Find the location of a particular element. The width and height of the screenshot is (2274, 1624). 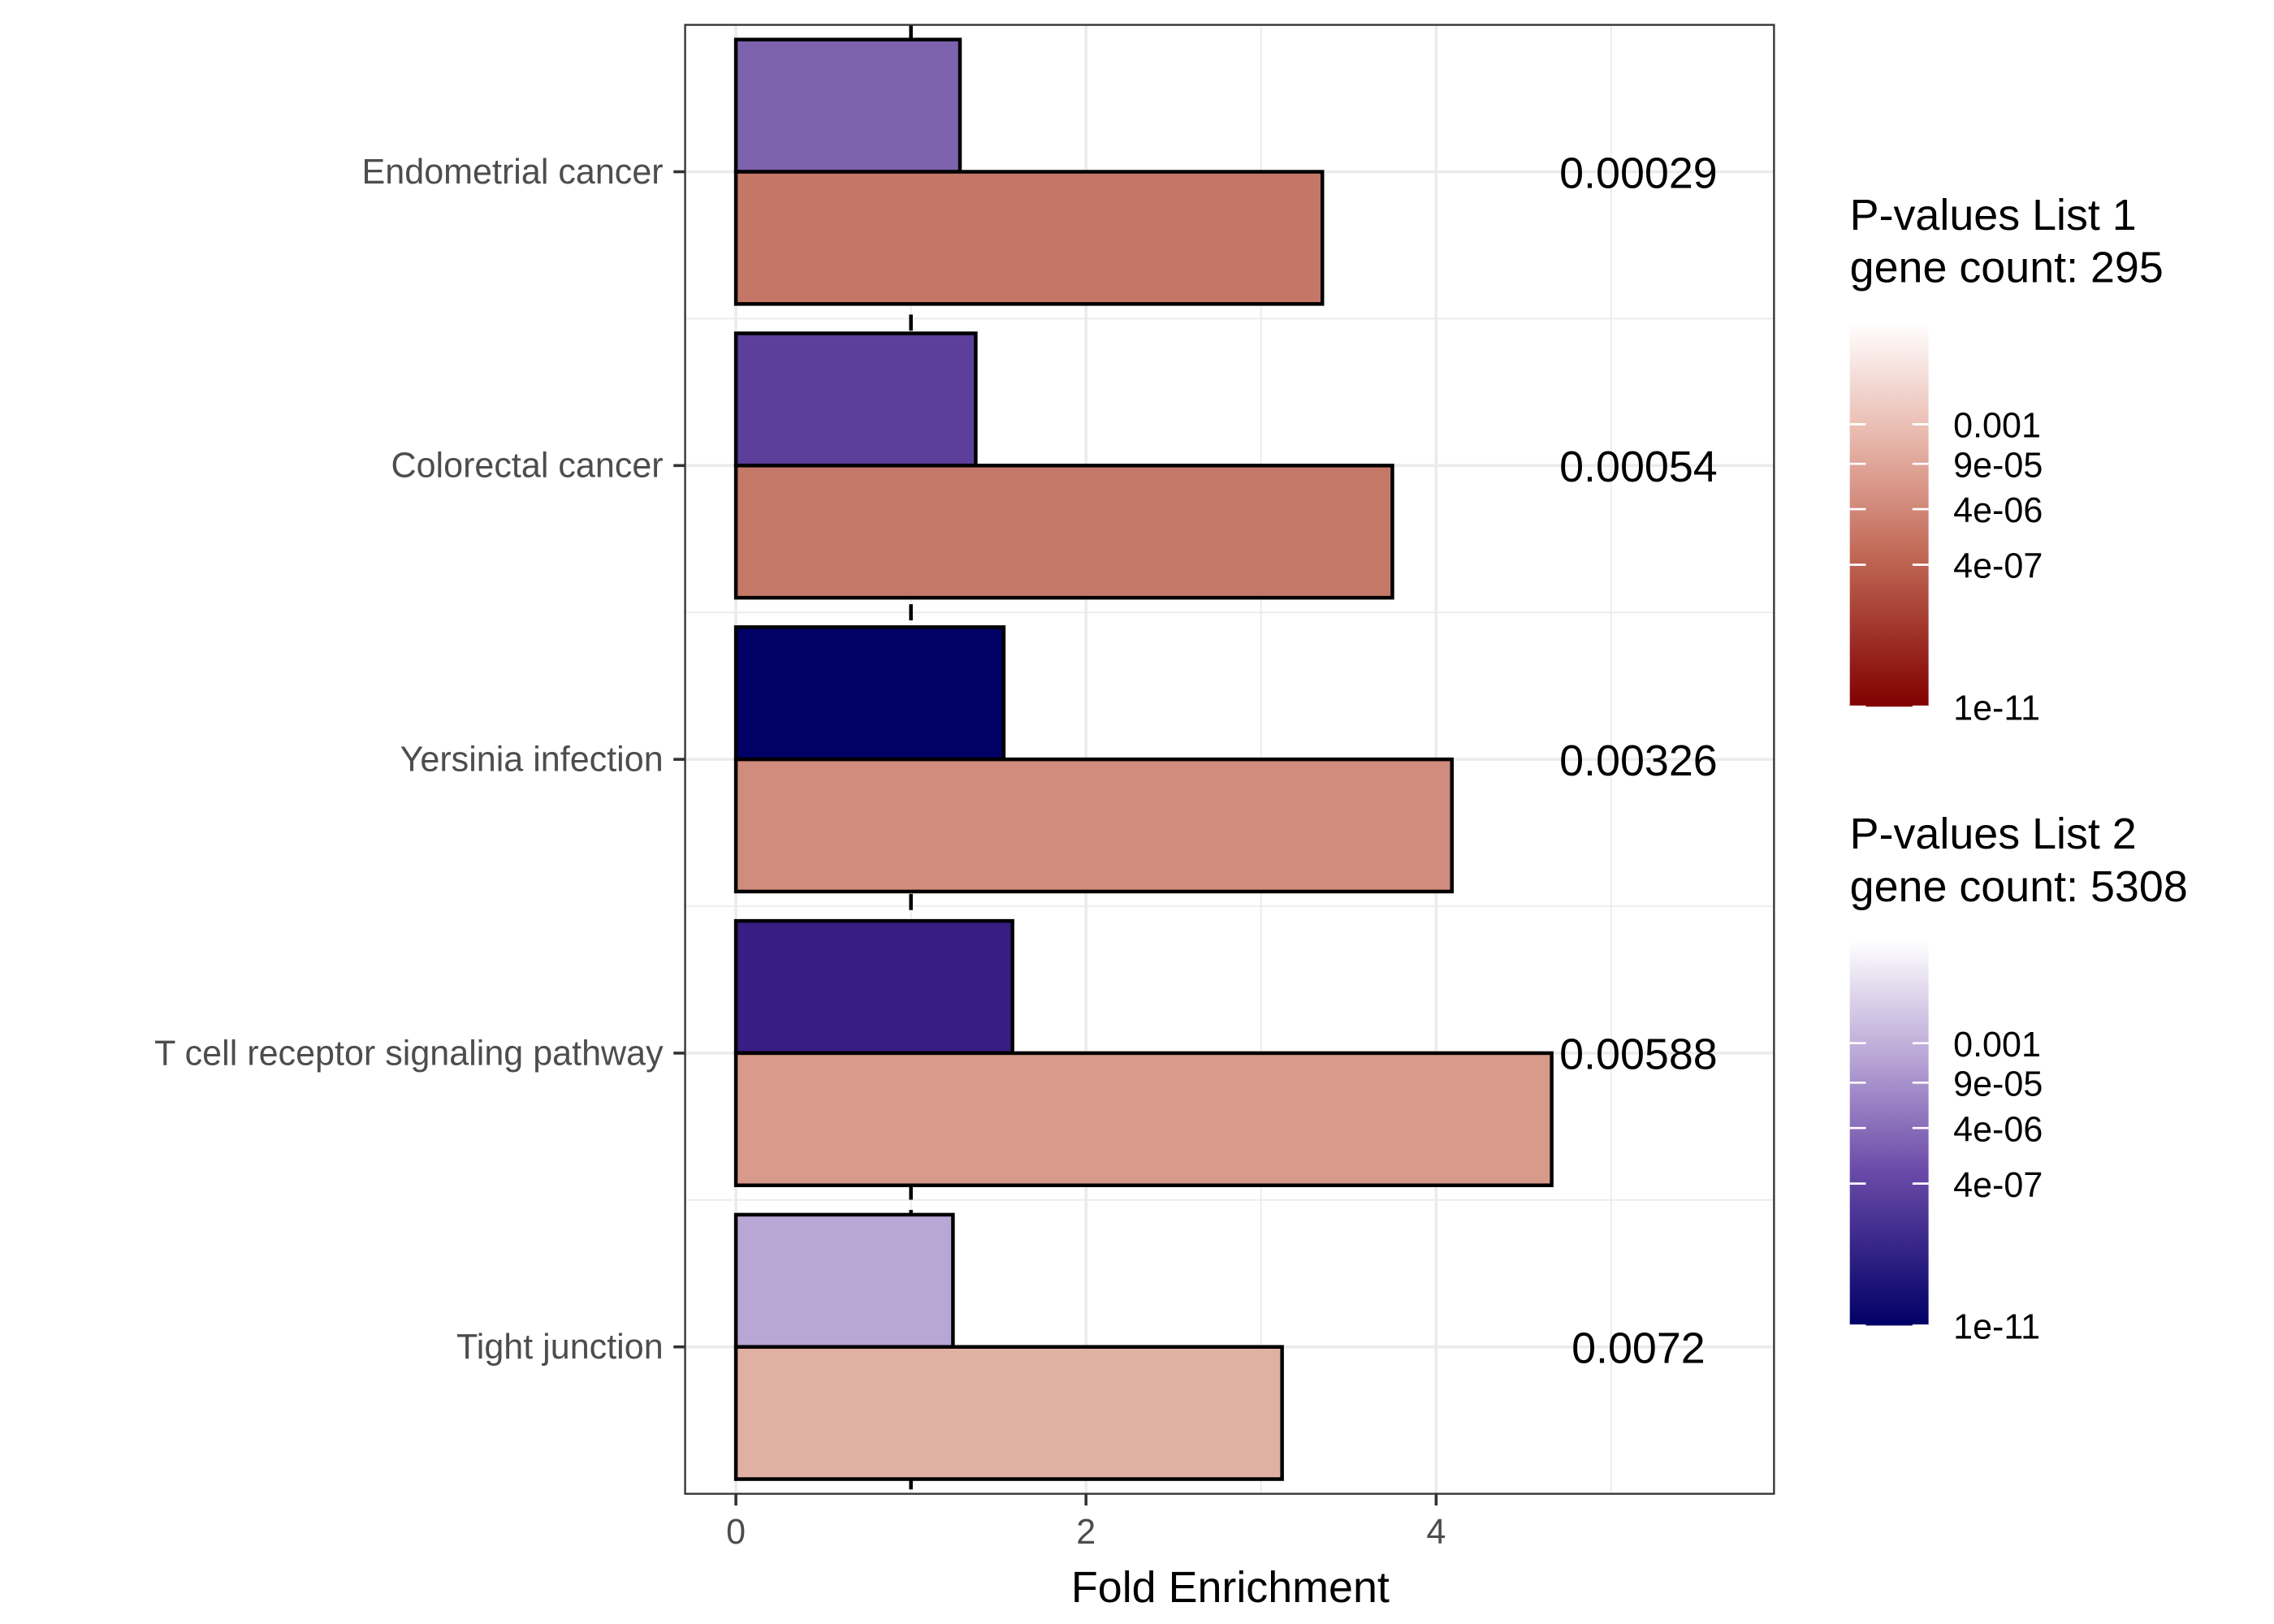

x-tick-label: 2 is located at coordinates (1086, 1532).